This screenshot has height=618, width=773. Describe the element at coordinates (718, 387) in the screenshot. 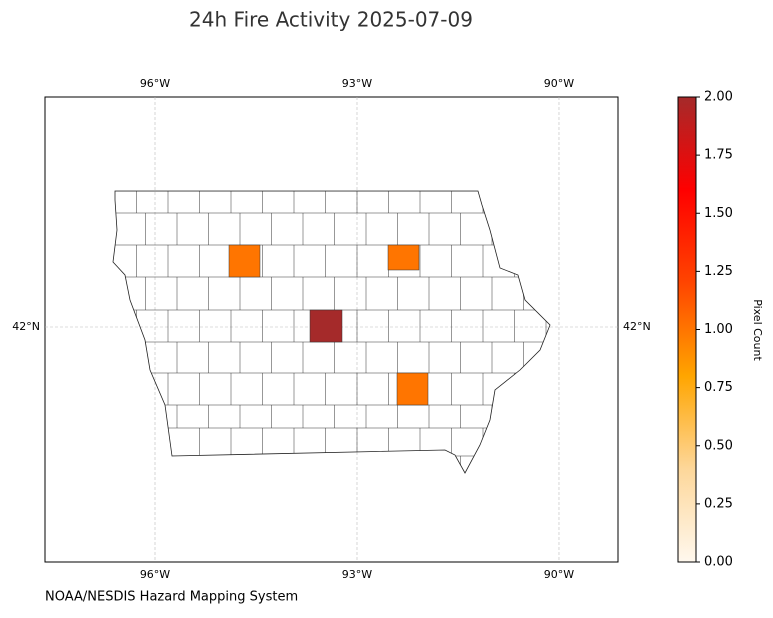

I see `colorbar-tick-label: 0.75` at that location.